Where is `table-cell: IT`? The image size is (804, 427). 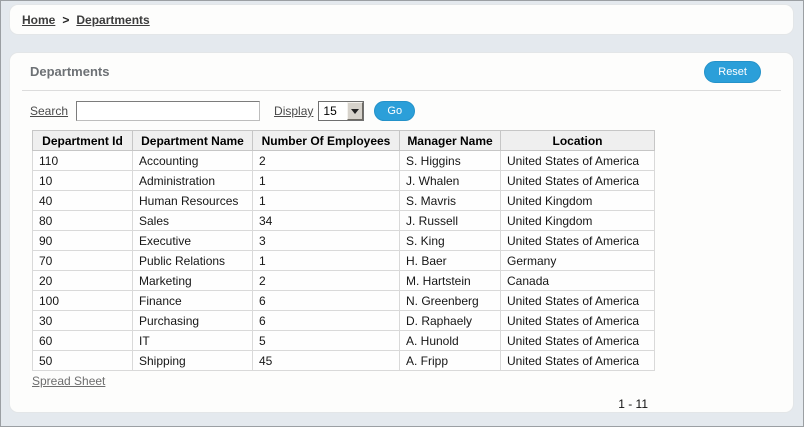
table-cell: IT is located at coordinates (192, 340).